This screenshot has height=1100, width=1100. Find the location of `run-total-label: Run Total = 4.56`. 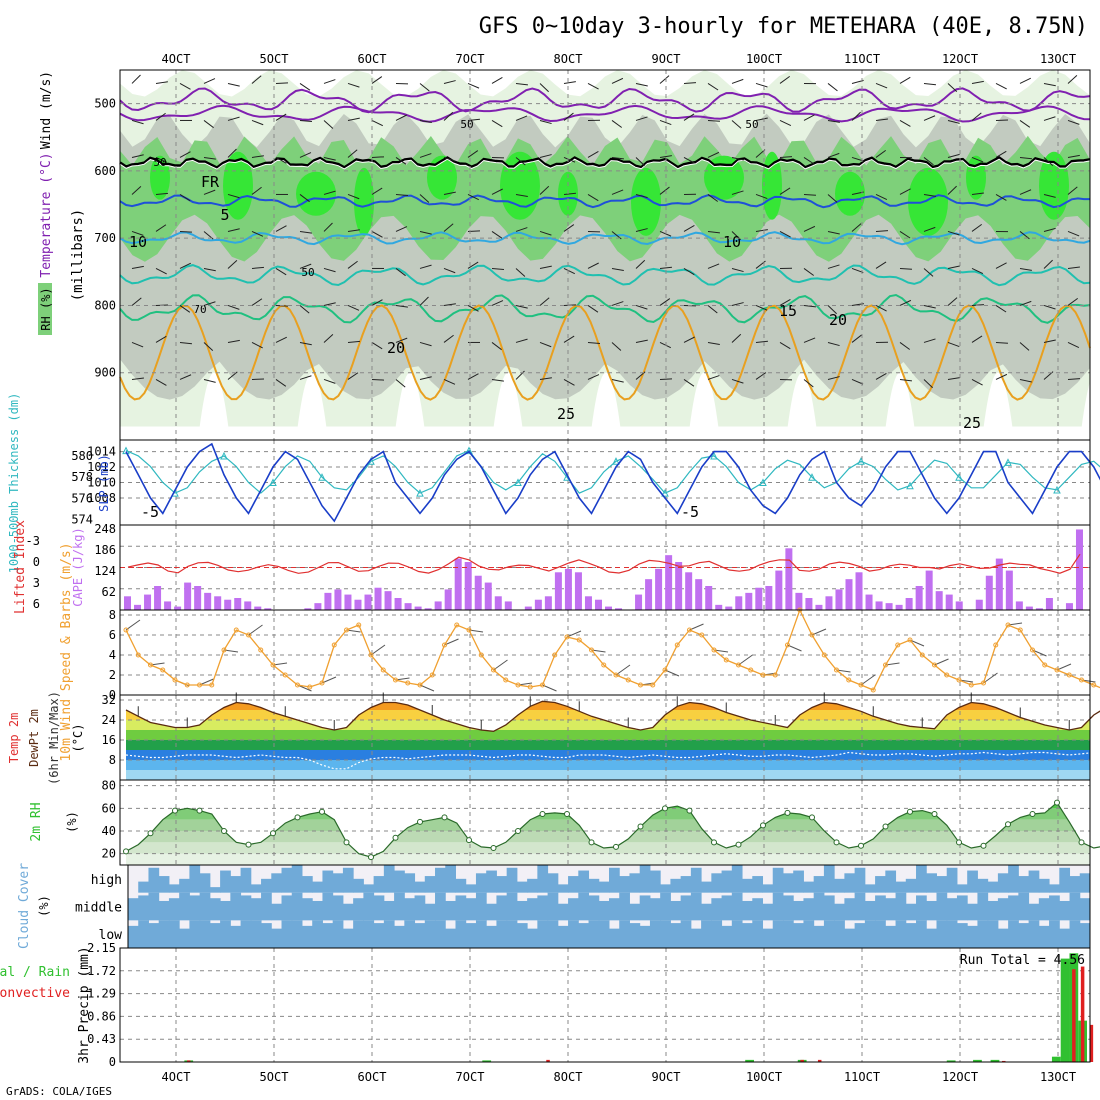

run-total-label: Run Total = 4.56 is located at coordinates (1022, 960).